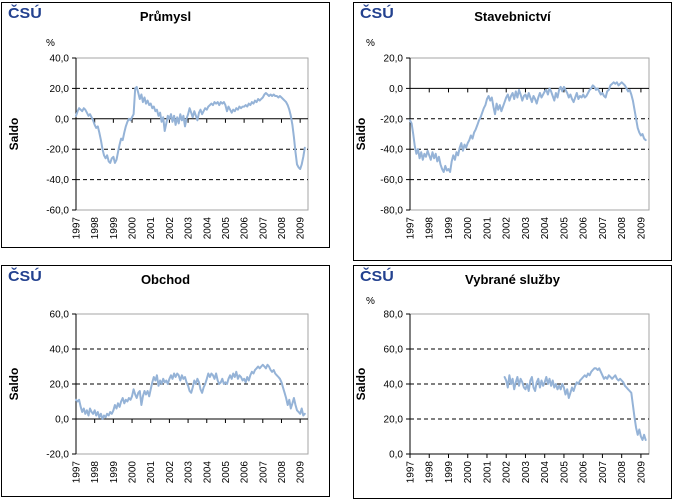  I want to click on svg-text: 80,0, so click(394, 315).